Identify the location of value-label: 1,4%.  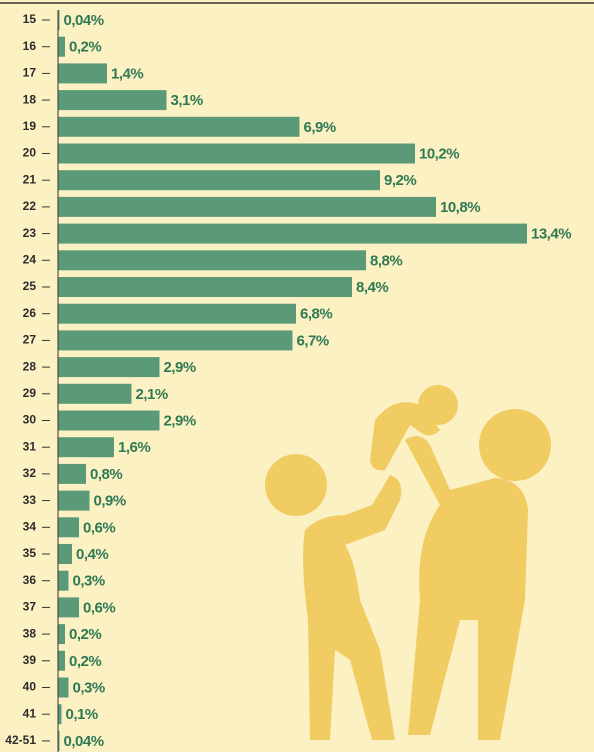
(127, 73).